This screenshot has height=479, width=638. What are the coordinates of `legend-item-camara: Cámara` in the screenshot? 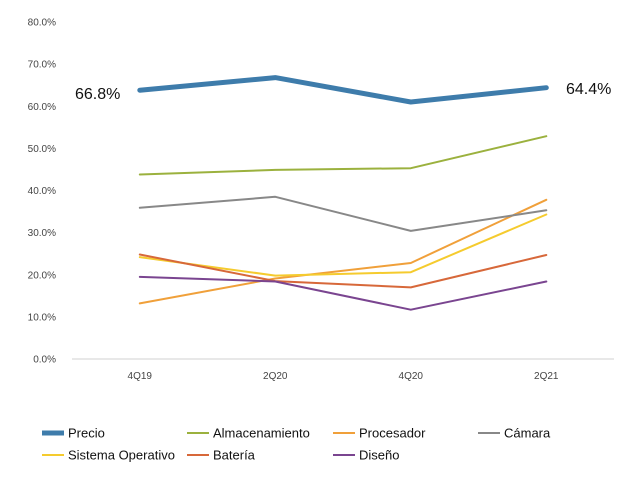 It's located at (514, 433).